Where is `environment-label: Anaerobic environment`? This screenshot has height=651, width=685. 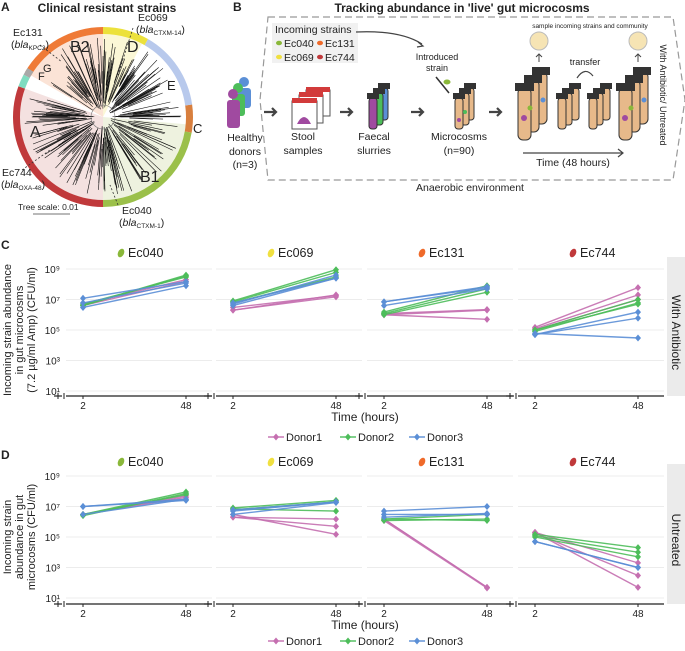 environment-label: Anaerobic environment is located at coordinates (470, 188).